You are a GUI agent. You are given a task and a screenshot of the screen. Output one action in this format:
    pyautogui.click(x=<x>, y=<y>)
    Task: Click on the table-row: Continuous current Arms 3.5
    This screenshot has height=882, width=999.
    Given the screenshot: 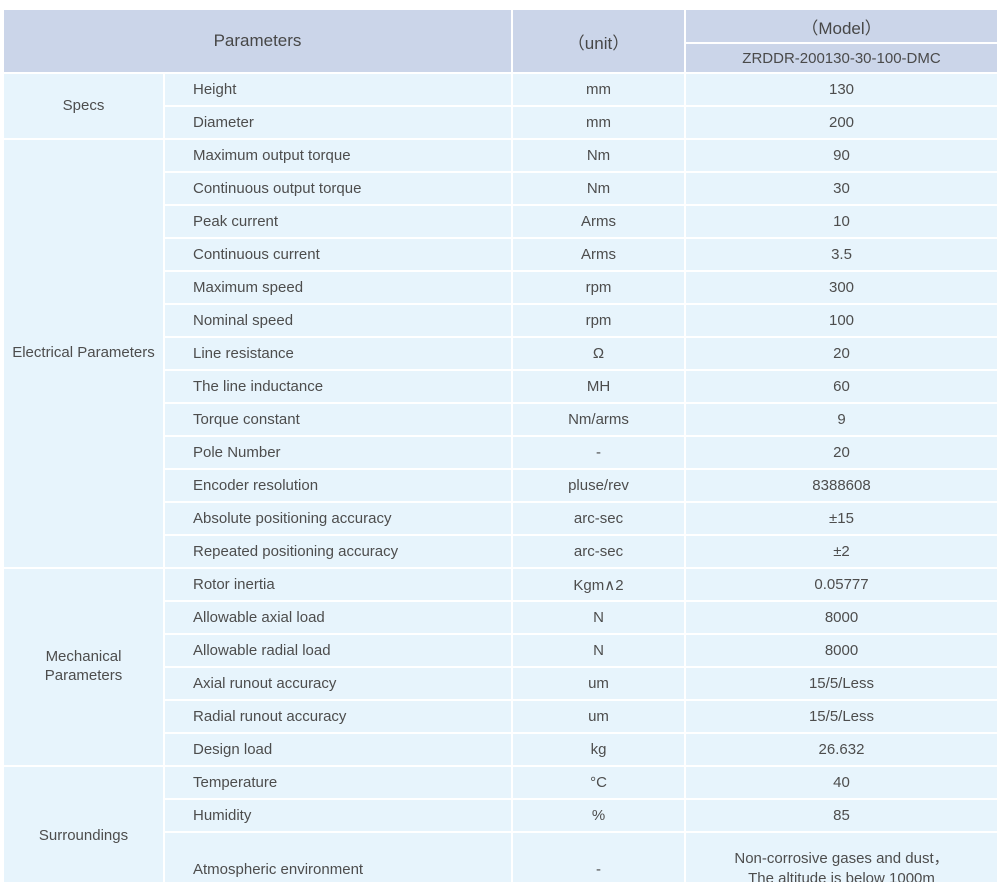 What is the action you would take?
    pyautogui.click(x=501, y=254)
    